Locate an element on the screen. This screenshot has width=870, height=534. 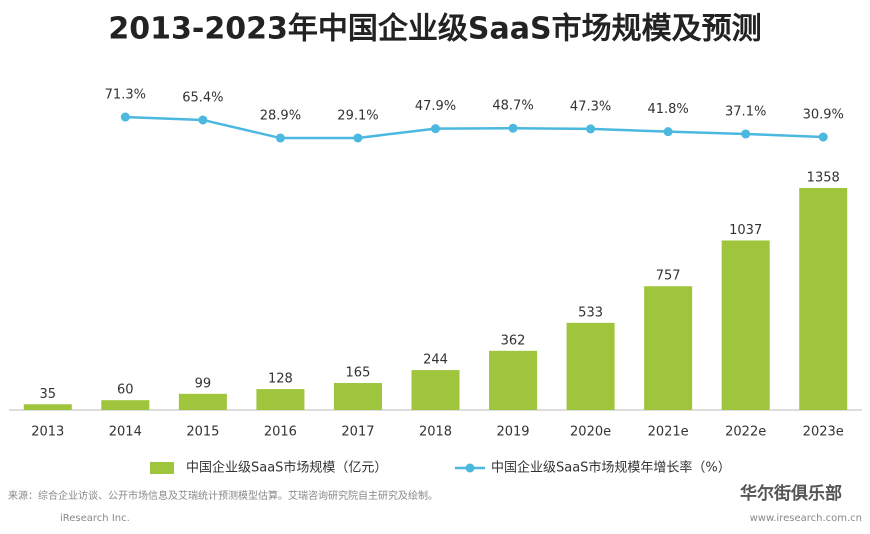
line-label: 28.9% is located at coordinates (280, 116).